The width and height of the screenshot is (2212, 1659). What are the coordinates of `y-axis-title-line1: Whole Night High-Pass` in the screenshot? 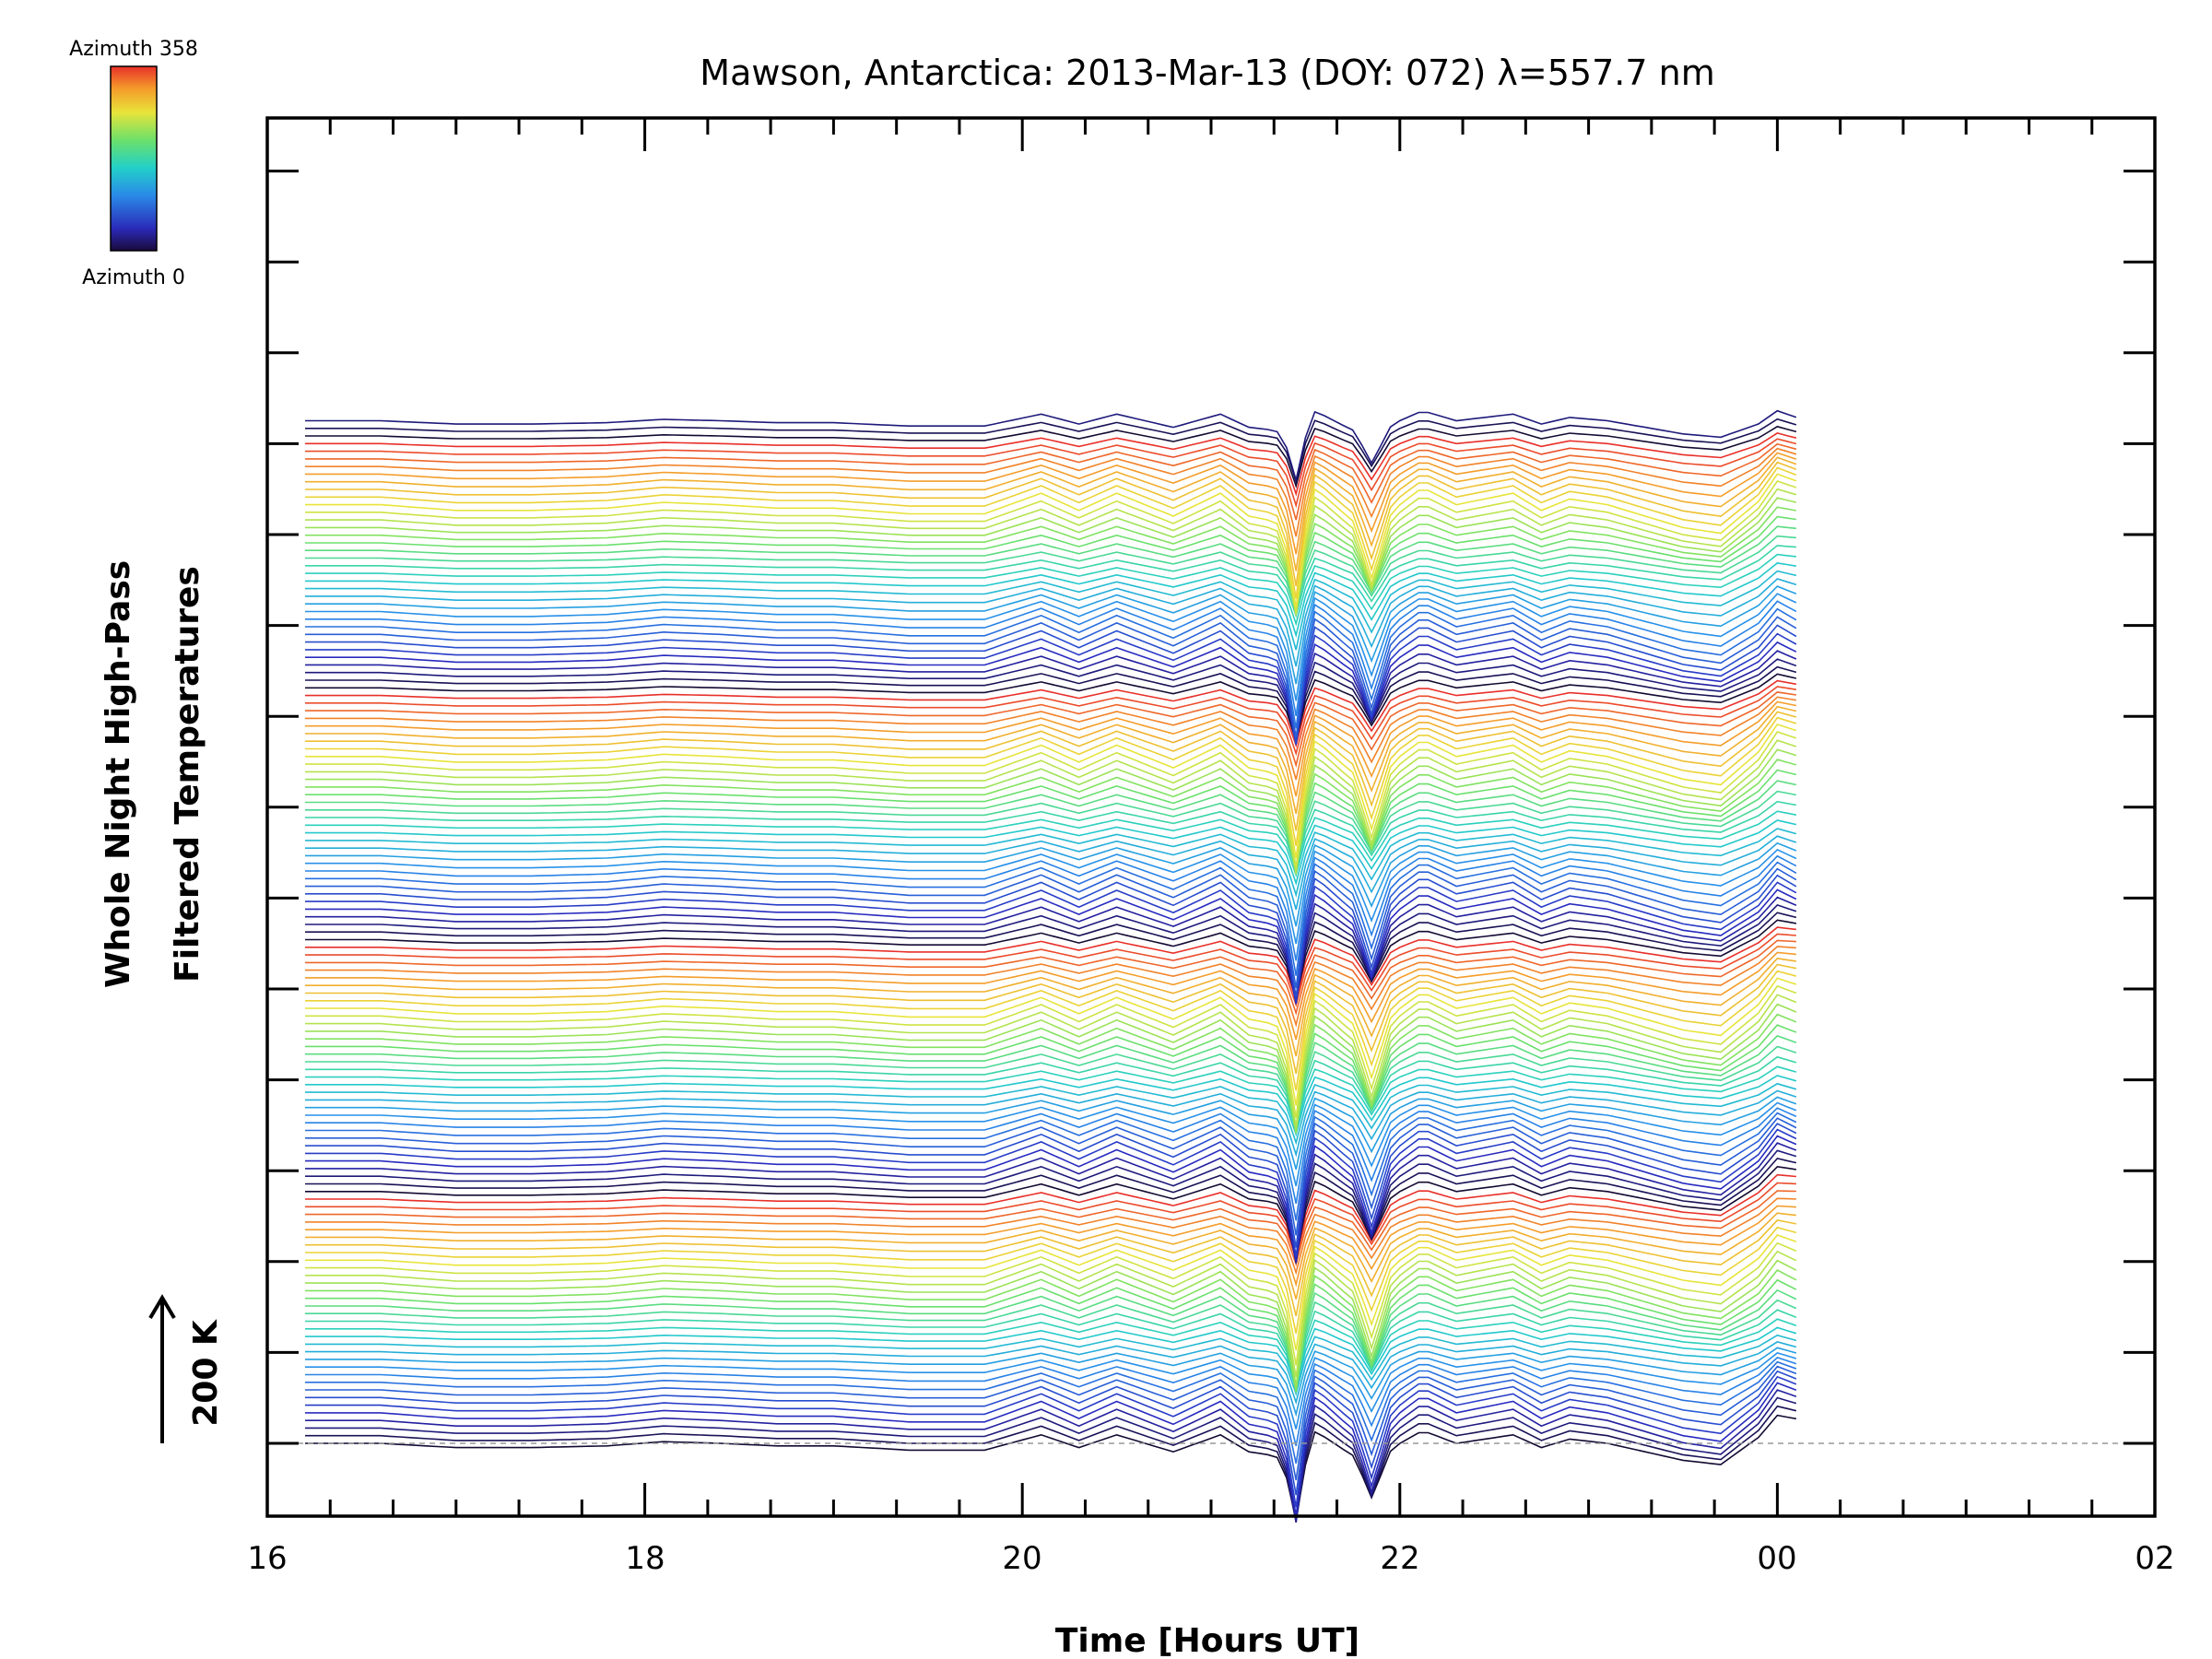 It's located at (118, 774).